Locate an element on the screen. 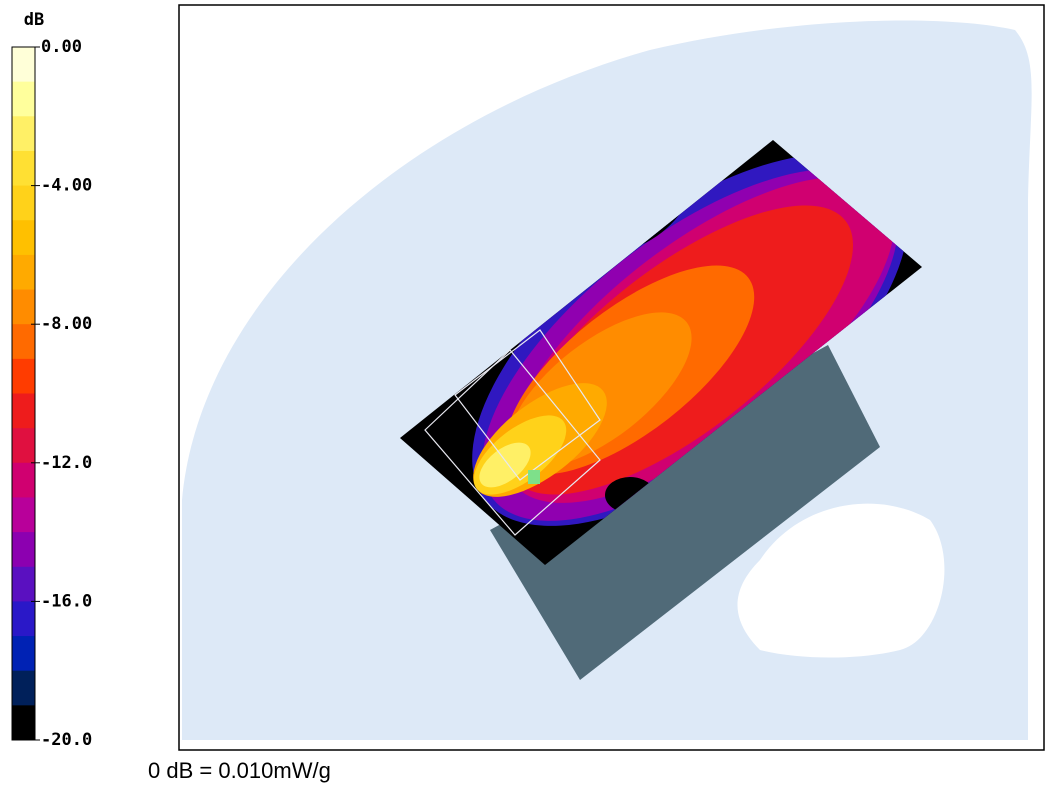  peak-marker is located at coordinates (534, 477).